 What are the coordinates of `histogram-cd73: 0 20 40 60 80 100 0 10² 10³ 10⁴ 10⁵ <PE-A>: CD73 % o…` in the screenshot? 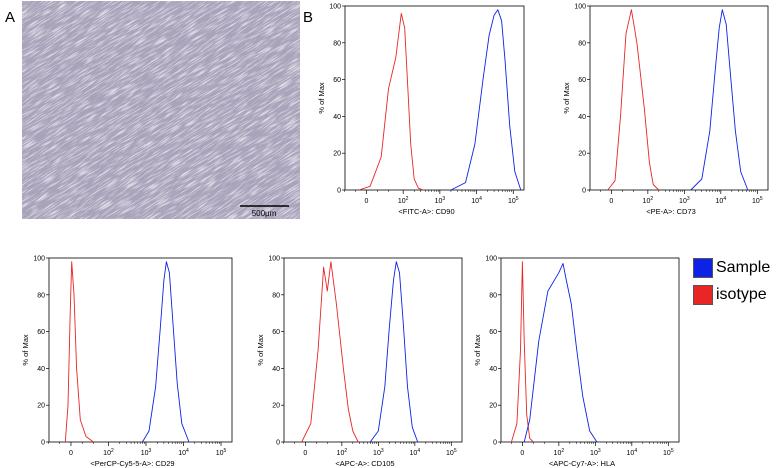 It's located at (658, 112).